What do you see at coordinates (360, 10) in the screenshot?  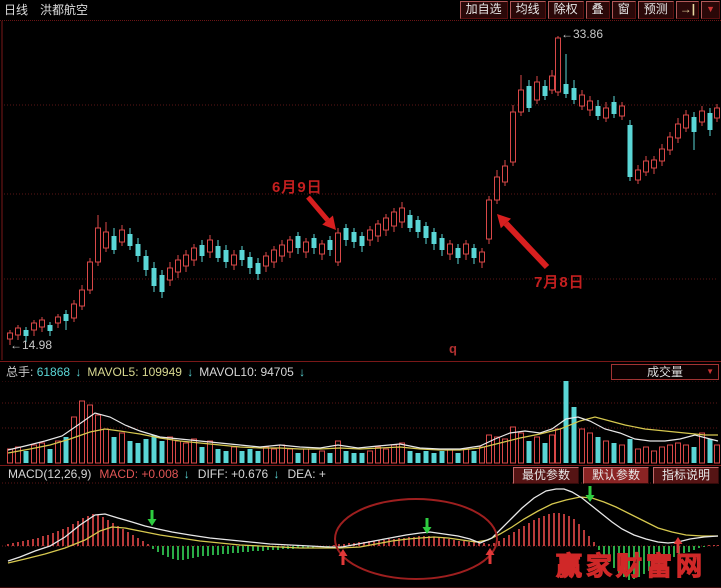 I see `title-bar: 日线 洪都航空 加自选 均线 除权 叠 窗 预测 →| ▼` at bounding box center [360, 10].